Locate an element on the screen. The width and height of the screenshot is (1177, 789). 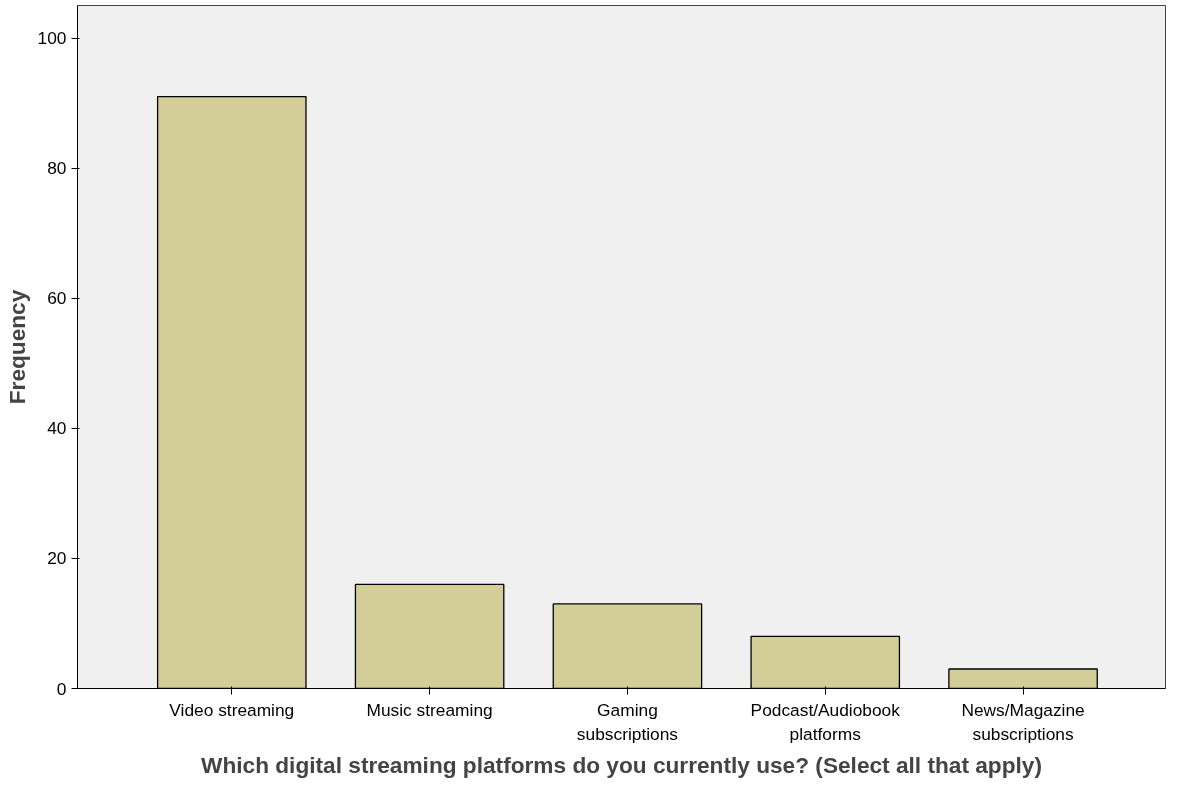
y-tick-label: 20 is located at coordinates (57, 558).